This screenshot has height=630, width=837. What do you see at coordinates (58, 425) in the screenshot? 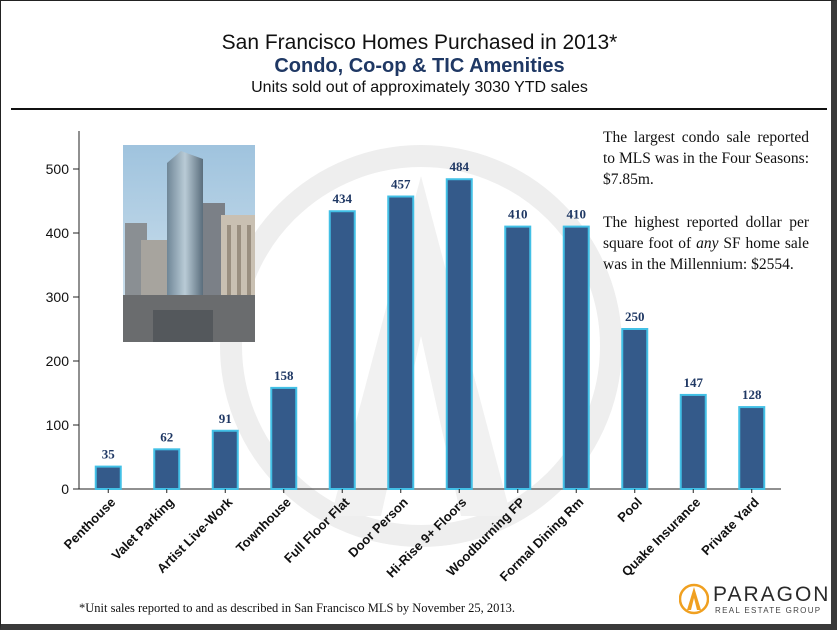
I see `y-tick-label: 100` at bounding box center [58, 425].